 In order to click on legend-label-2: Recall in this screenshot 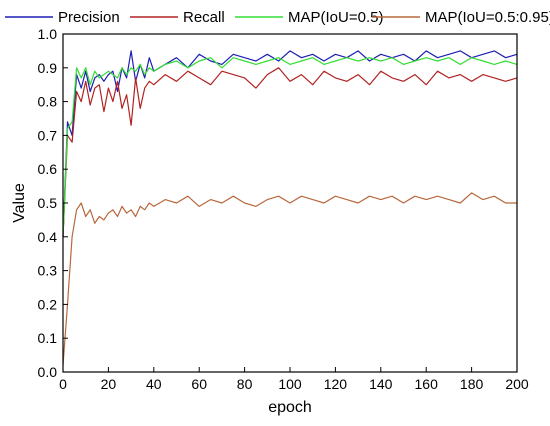, I will do `click(204, 17)`.